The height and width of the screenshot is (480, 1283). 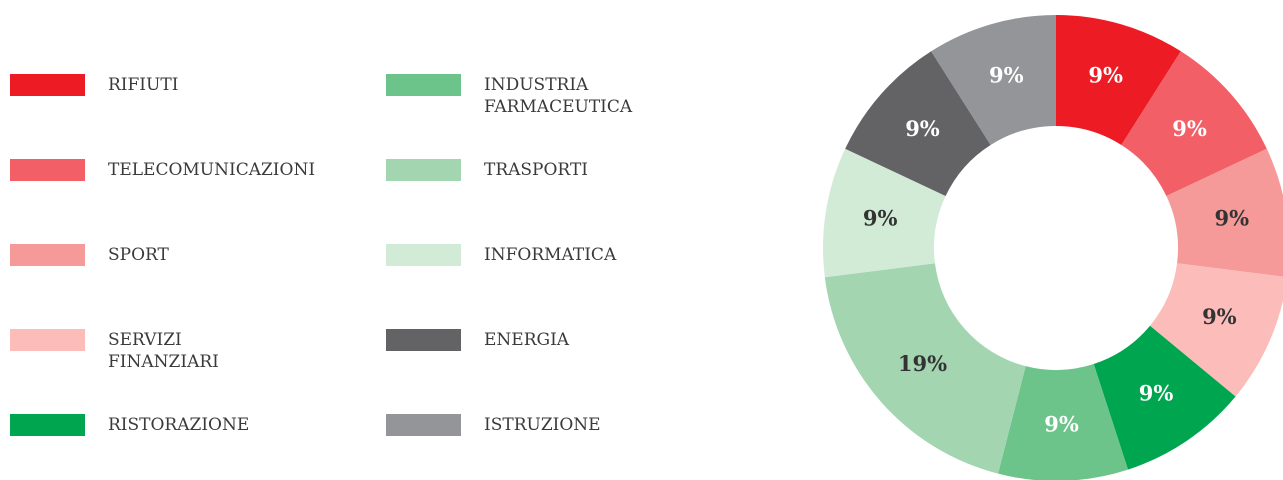 I want to click on legend-item: TELECOMUNICAZIONI, so click(x=162, y=170).